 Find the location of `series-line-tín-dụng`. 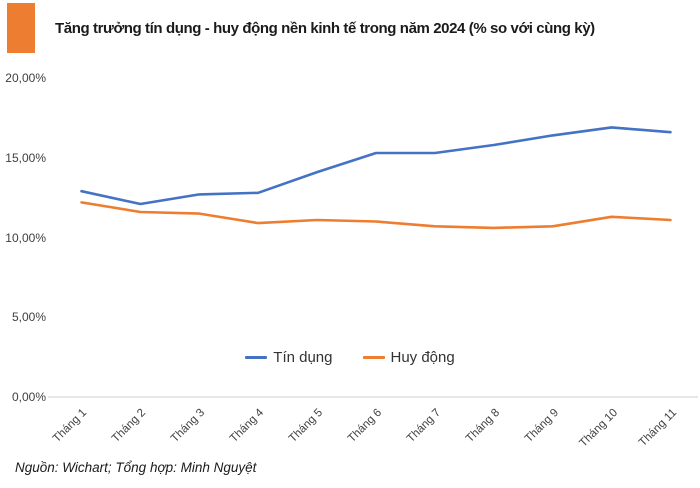

series-line-tín-dụng is located at coordinates (376, 166).